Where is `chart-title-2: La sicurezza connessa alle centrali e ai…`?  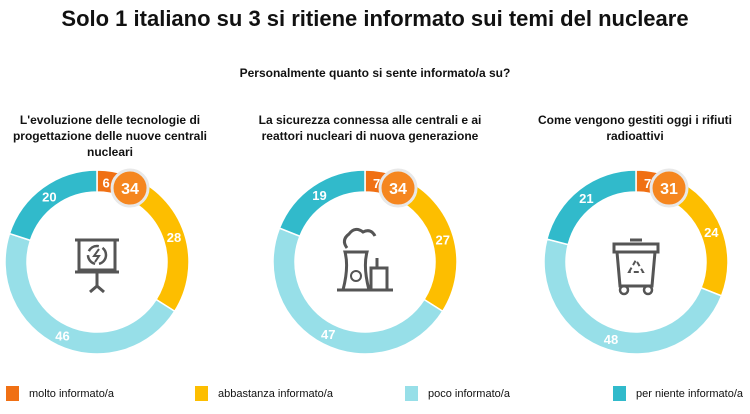
chart-title-2: La sicurezza connessa alle centrali e ai… is located at coordinates (370, 128).